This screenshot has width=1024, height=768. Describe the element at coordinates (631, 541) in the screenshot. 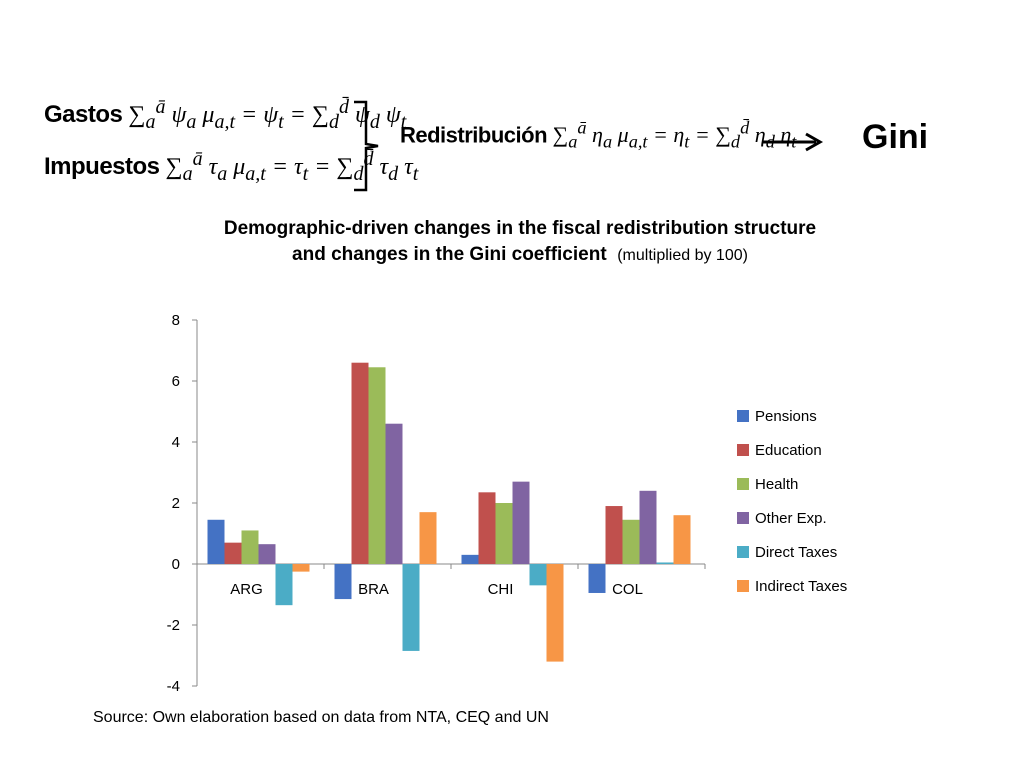

I see `bar-col-health` at that location.